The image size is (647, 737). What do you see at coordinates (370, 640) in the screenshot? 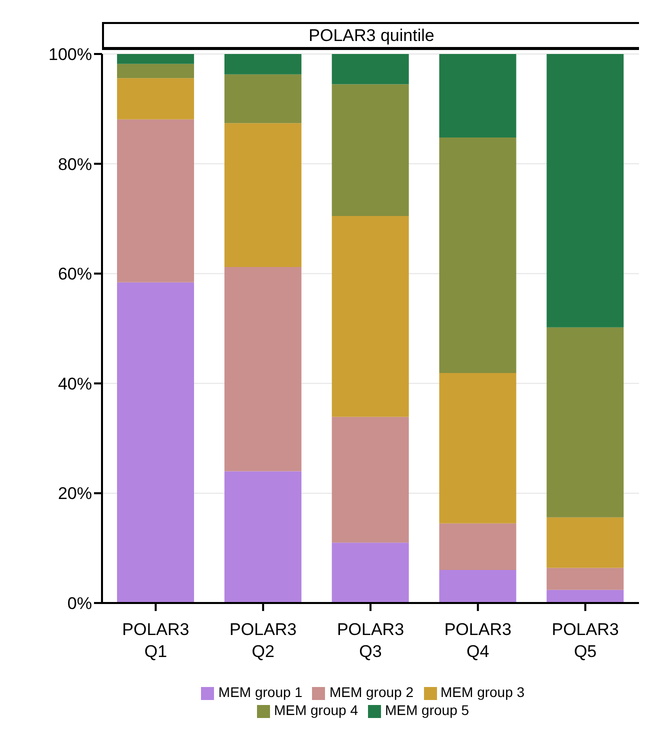
I see `x-tick-label: POLAR3 Q3` at bounding box center [370, 640].